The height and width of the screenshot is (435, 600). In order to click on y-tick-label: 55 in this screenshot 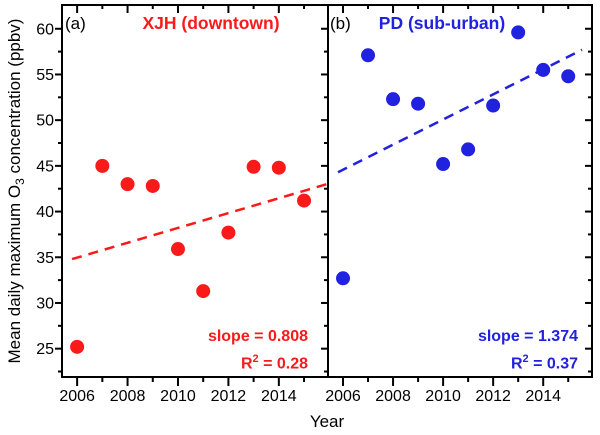, I will do `click(45, 75)`.